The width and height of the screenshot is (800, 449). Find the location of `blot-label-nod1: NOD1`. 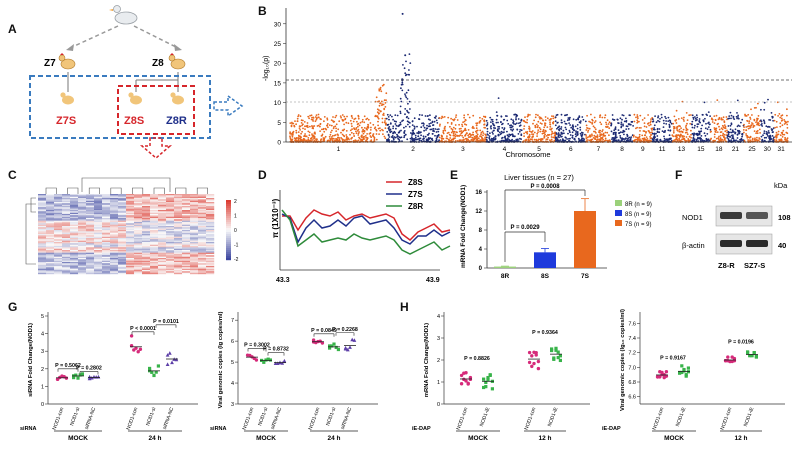

blot-label-nod1: NOD1 is located at coordinates (692, 217).